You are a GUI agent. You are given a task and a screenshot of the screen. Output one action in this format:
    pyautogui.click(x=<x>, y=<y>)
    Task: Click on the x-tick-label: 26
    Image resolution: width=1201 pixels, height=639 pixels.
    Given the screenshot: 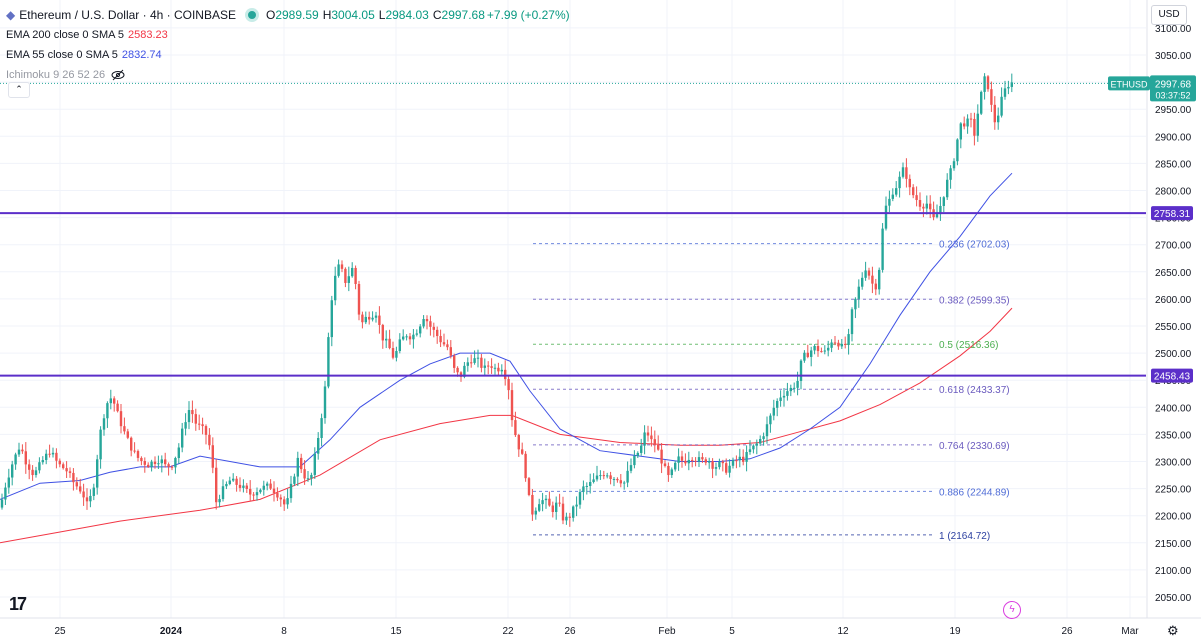 What is the action you would take?
    pyautogui.click(x=1067, y=631)
    